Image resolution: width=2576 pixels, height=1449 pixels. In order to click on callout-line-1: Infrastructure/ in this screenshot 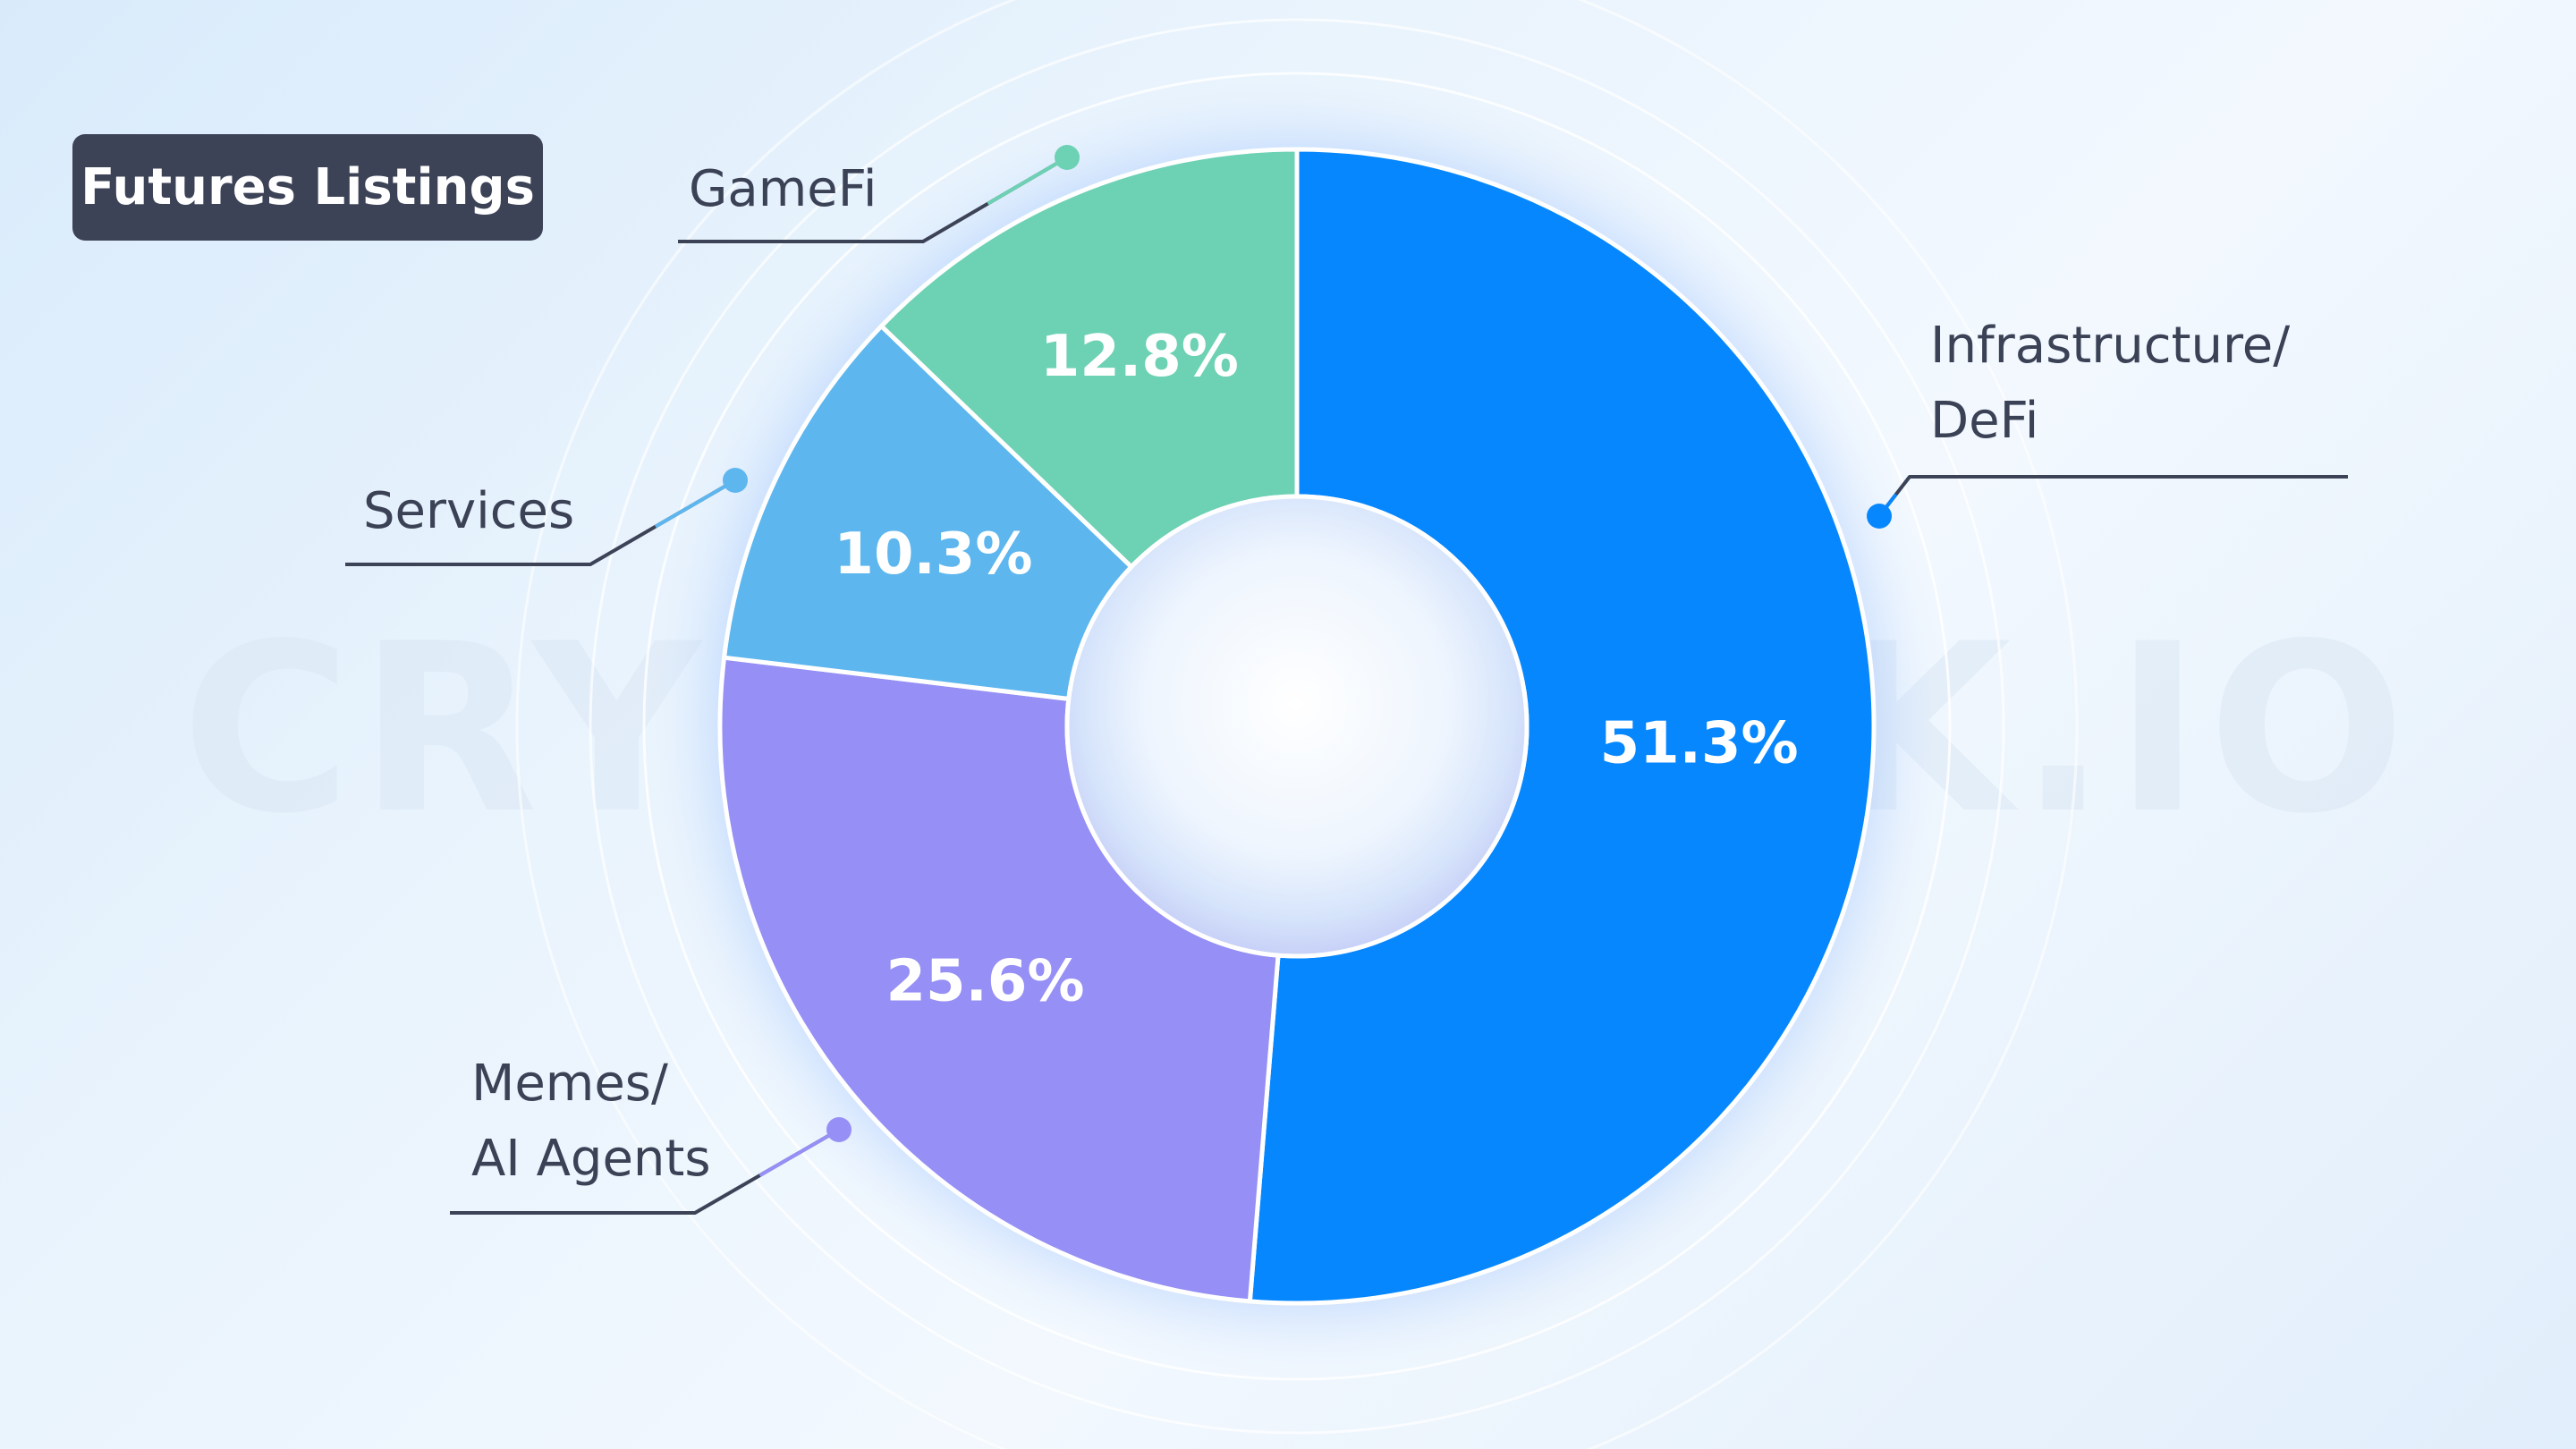, I will do `click(2110, 346)`.